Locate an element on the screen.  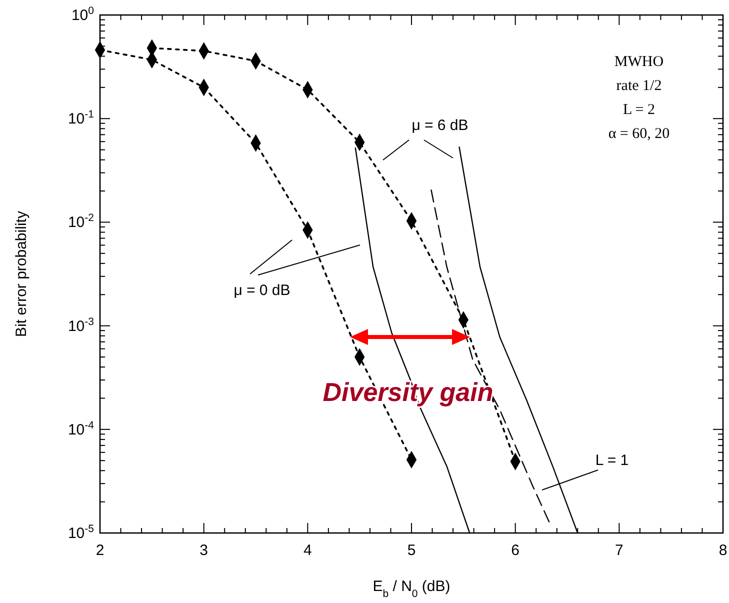
y-tick-label: 10$^{-5}$ is located at coordinates (81, 532).